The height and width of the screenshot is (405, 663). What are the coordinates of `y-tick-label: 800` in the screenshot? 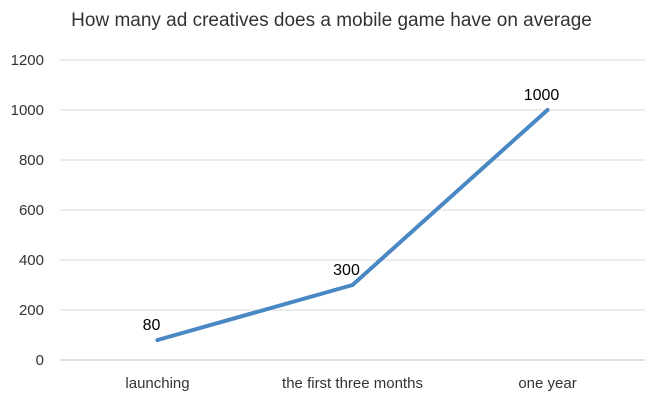 It's located at (31, 160).